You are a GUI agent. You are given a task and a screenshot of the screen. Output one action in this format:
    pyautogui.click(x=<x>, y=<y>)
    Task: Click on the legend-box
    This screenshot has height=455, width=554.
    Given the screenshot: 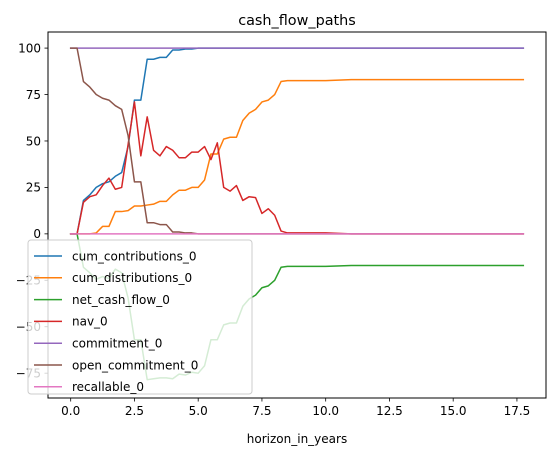 What is the action you would take?
    pyautogui.click(x=140, y=317)
    